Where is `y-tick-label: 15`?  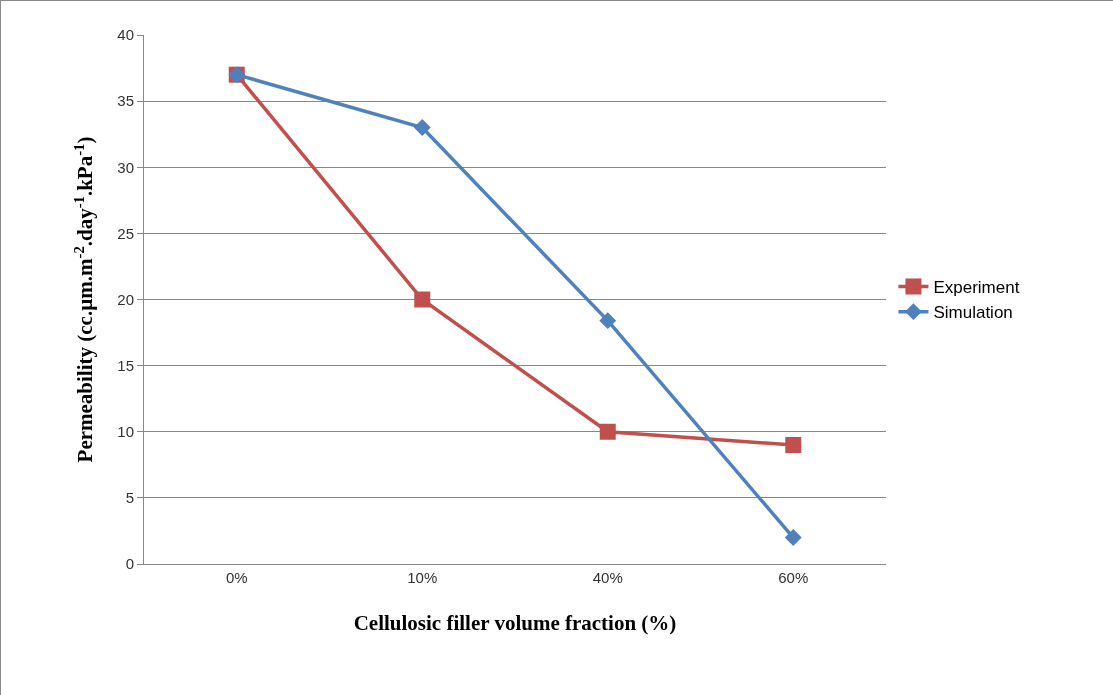 y-tick-label: 15 is located at coordinates (125, 365).